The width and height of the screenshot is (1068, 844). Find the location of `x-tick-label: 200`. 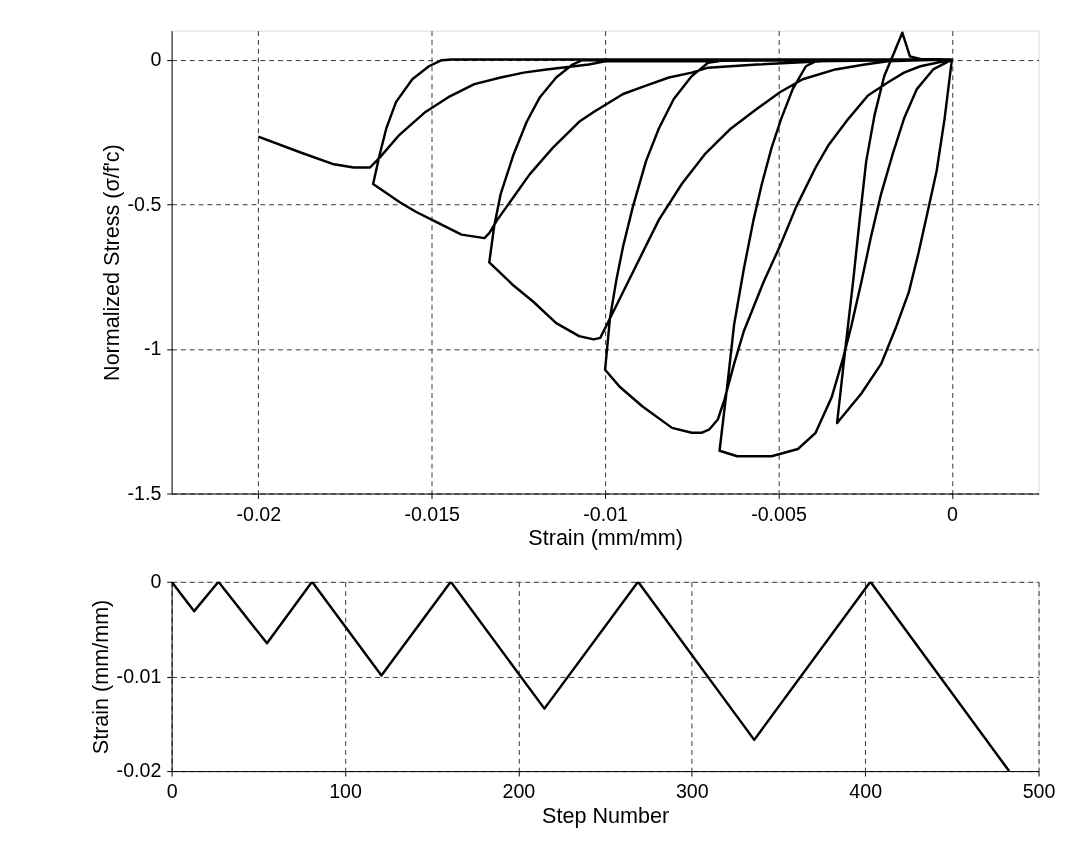

x-tick-label: 200 is located at coordinates (519, 791).